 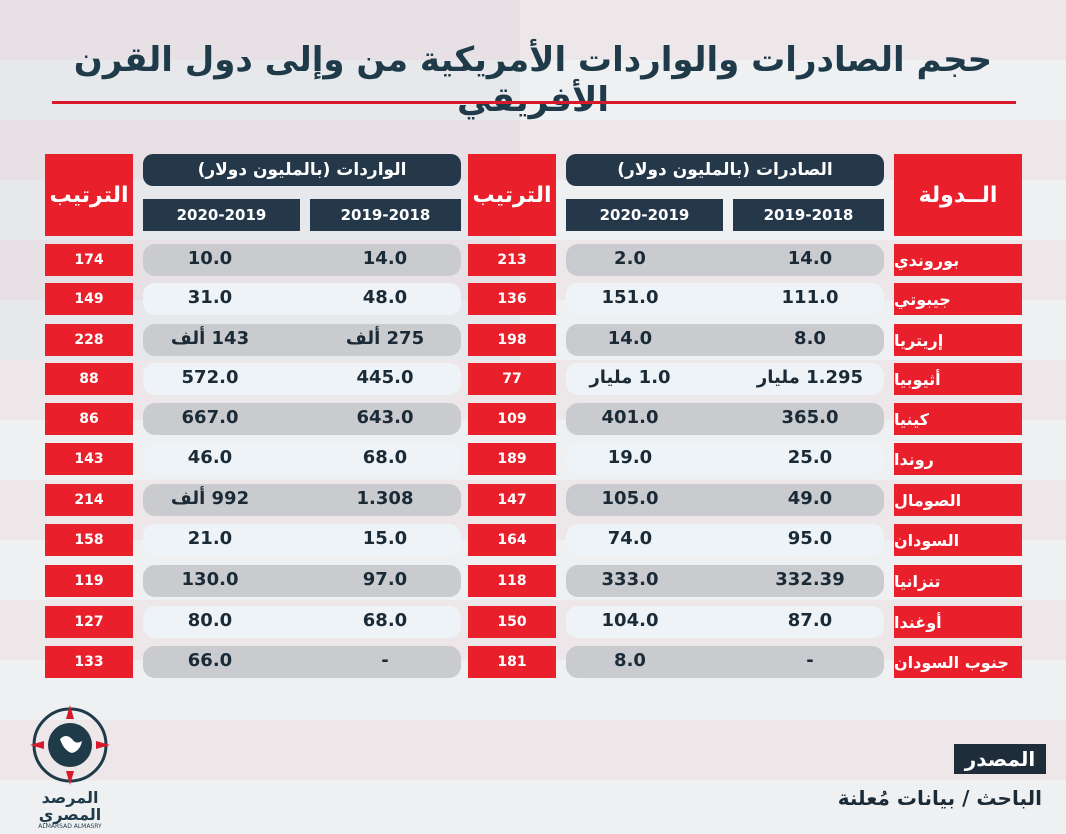 I want to click on import-value-2020: 10.0, so click(x=210, y=258).